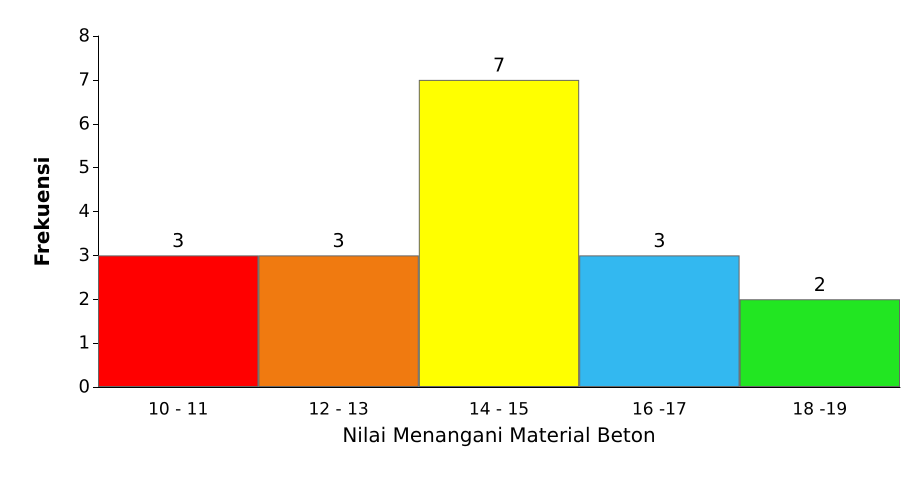  I want to click on y-tick-label: 8, so click(84, 36).